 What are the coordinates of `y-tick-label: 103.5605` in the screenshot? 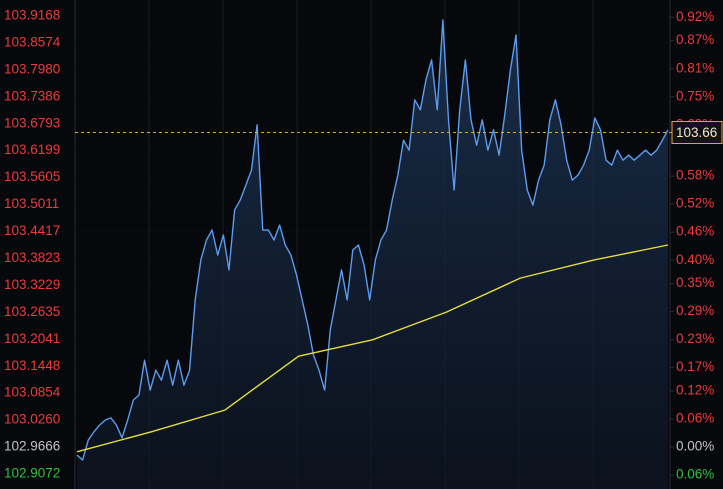 It's located at (32, 176).